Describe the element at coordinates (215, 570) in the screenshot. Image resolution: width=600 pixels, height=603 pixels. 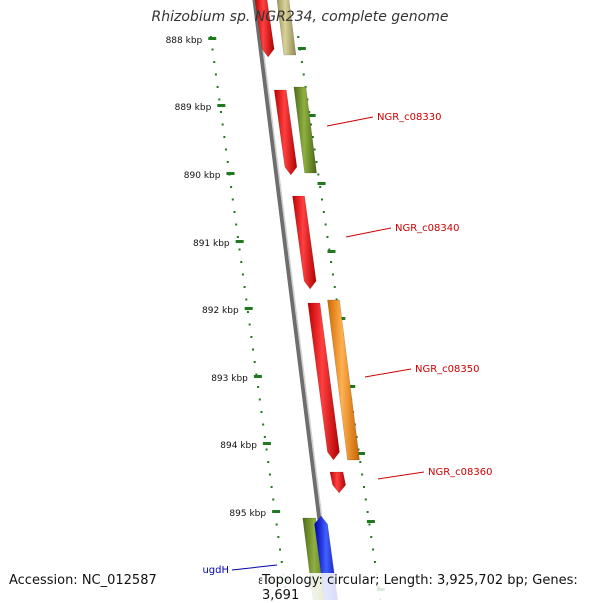
I see `gene-label: ugdH` at that location.